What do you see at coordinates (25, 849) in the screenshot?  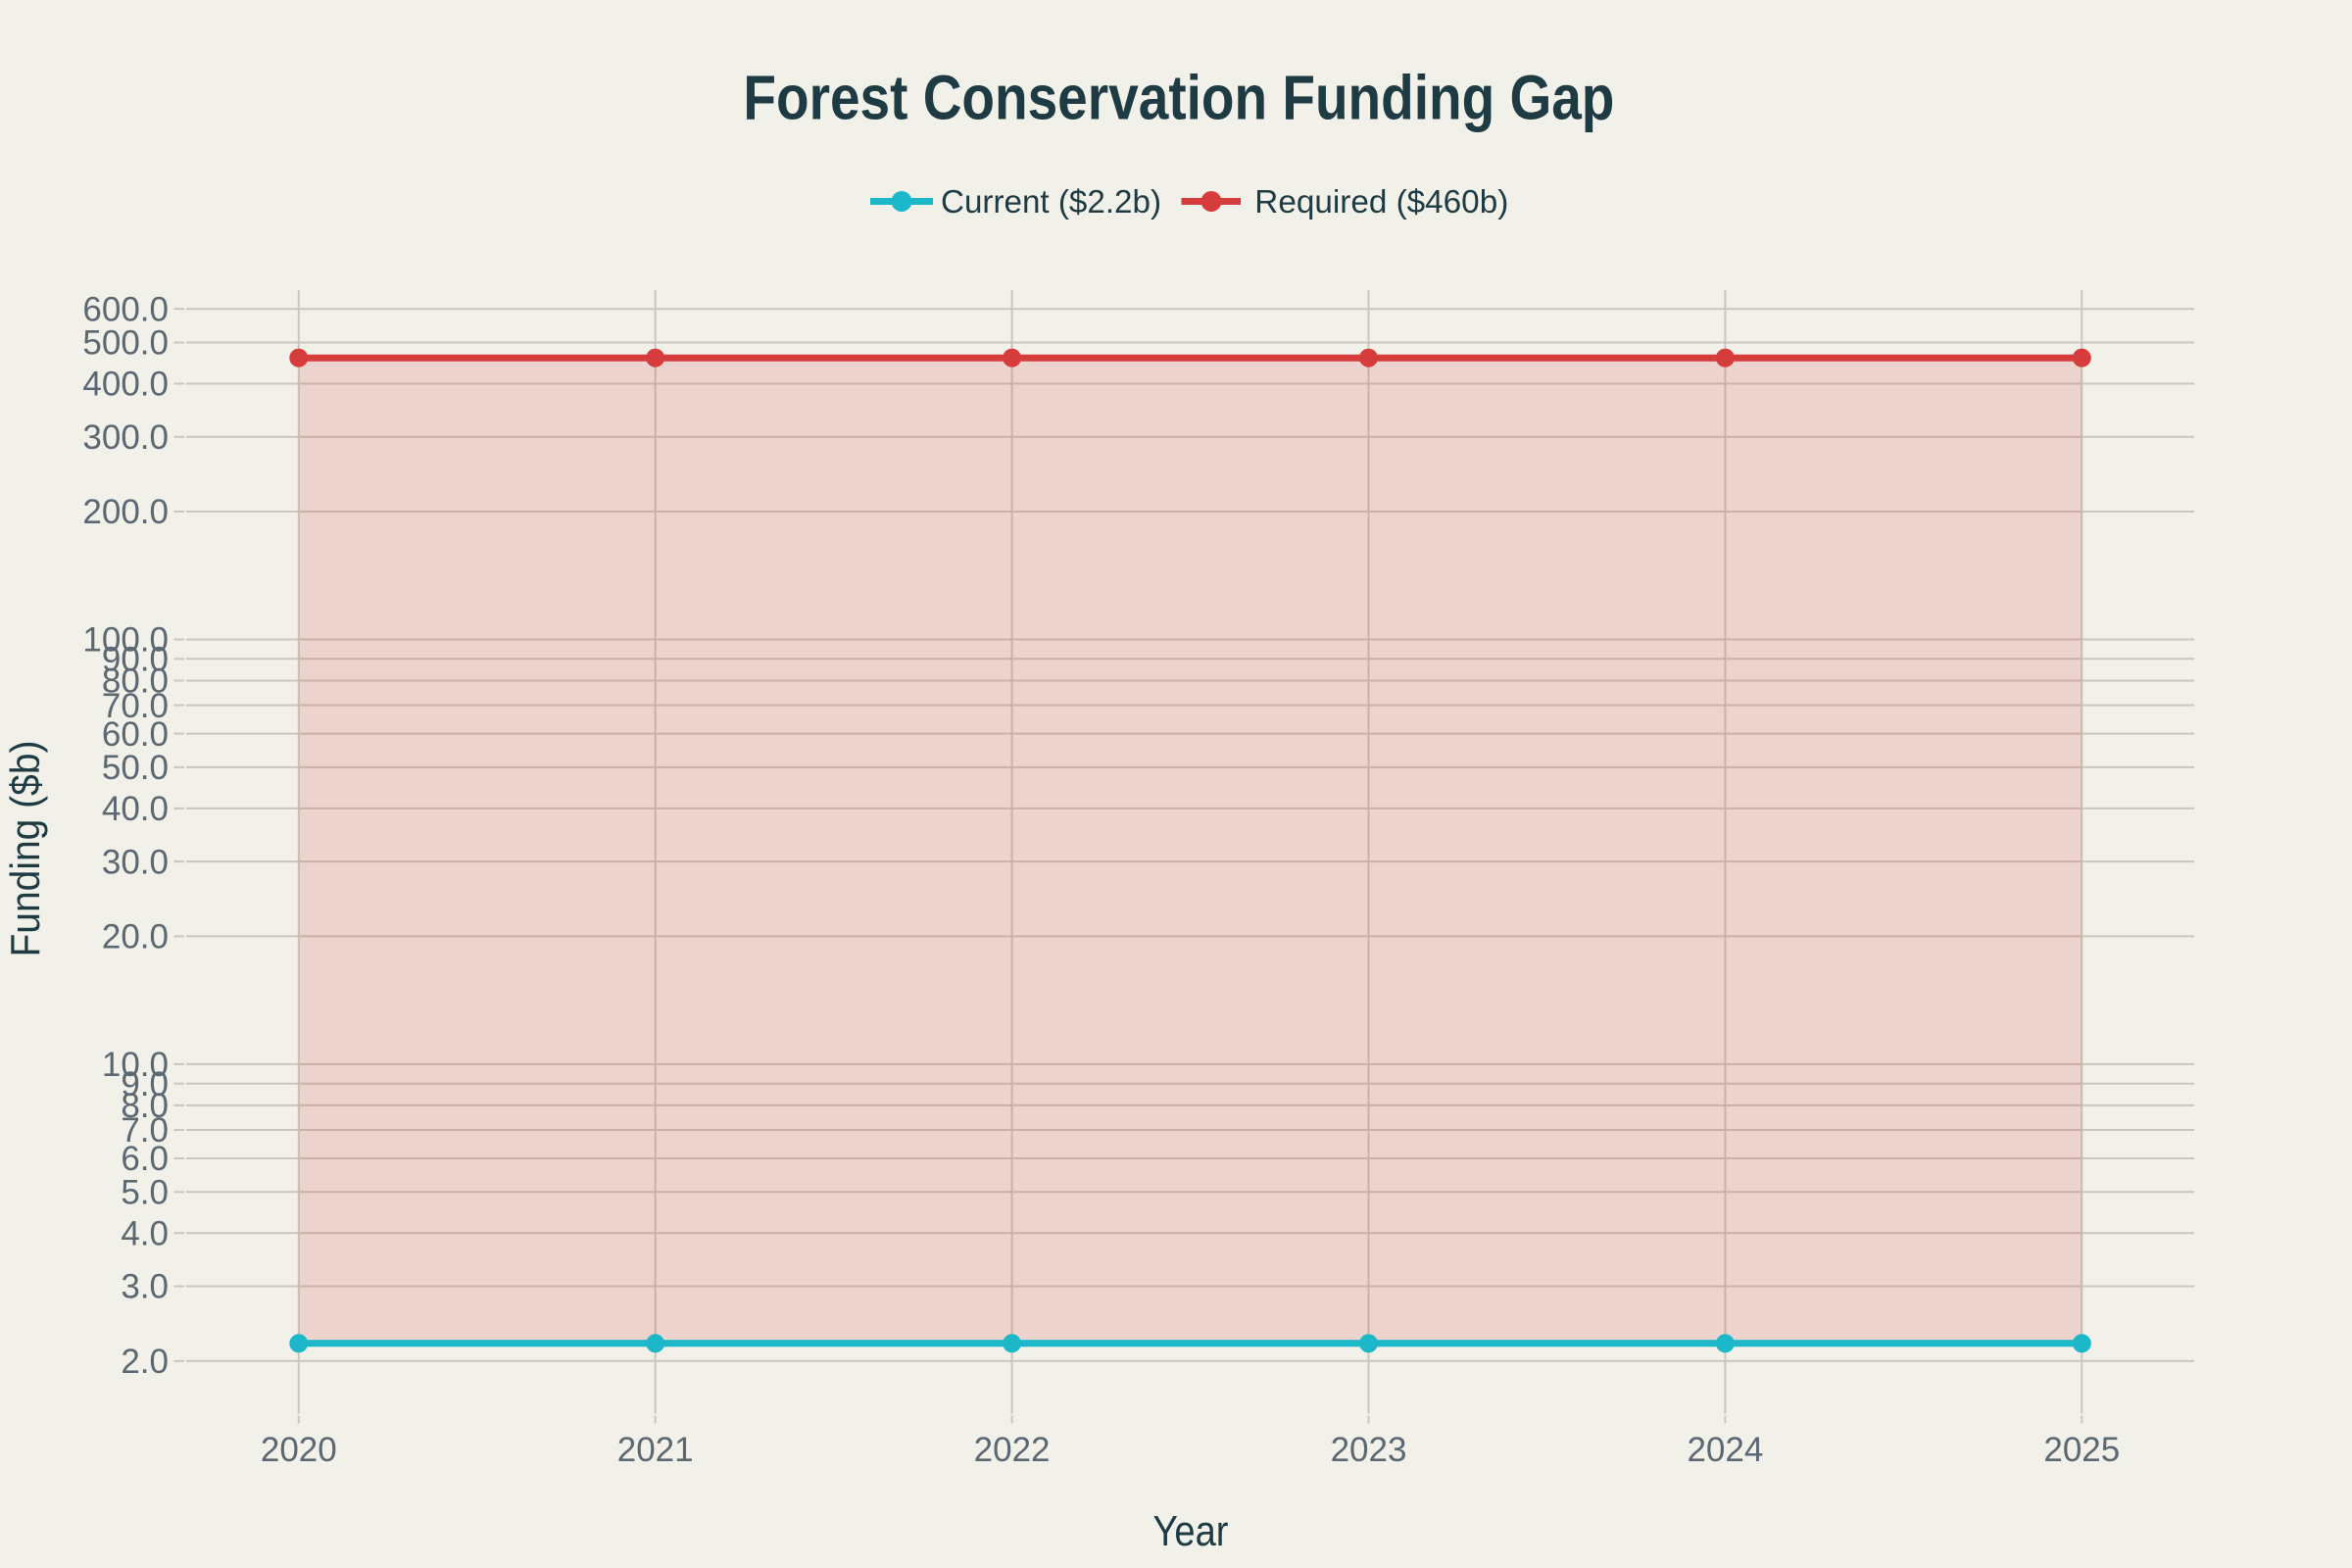 I see `svg-text: Funding ($b)` at bounding box center [25, 849].